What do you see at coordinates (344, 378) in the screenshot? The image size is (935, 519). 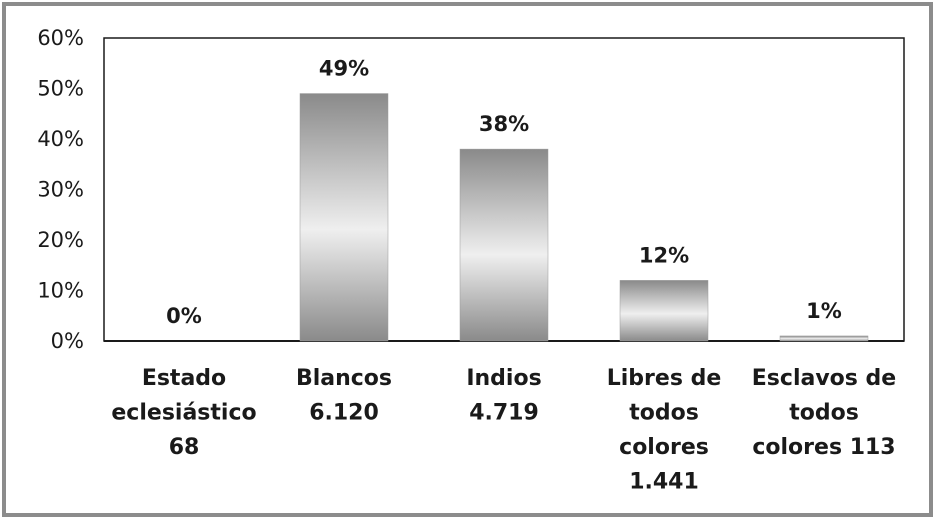 I see `category-label-line: Blancos` at bounding box center [344, 378].